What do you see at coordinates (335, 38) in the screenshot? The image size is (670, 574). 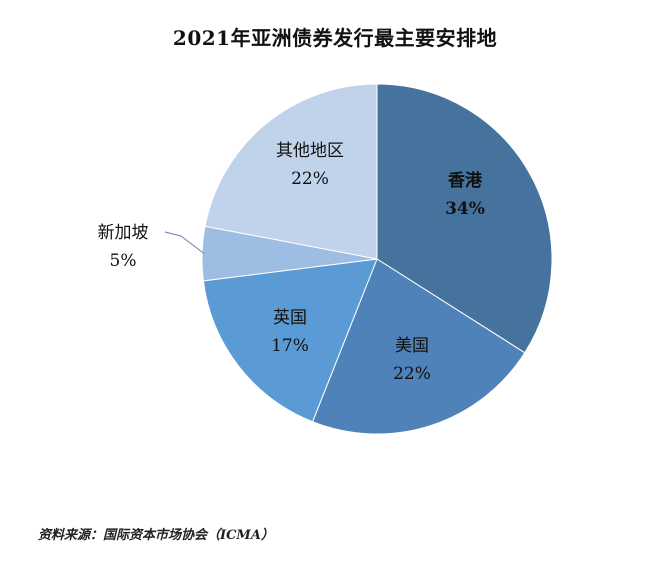 I see `chart-title: 2021年亚洲债券发行最主要安排地` at bounding box center [335, 38].